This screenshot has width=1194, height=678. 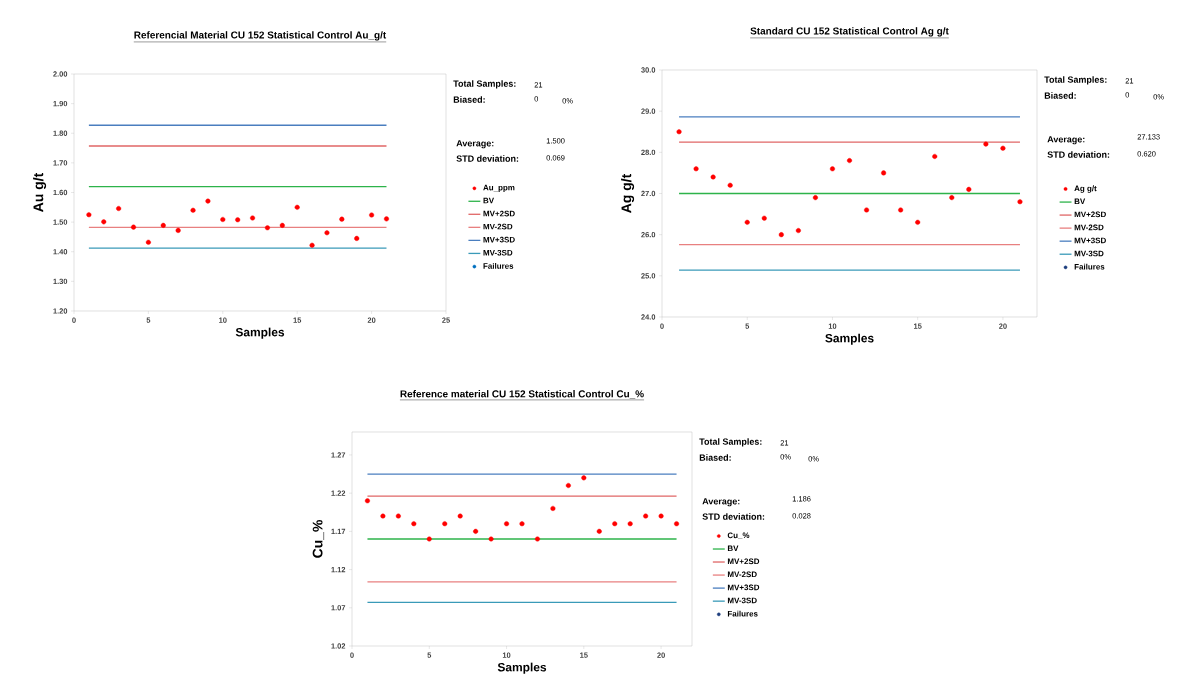 I want to click on chart-title: Standard CU 152 Statistical Control Ag g/t, so click(x=849, y=32).